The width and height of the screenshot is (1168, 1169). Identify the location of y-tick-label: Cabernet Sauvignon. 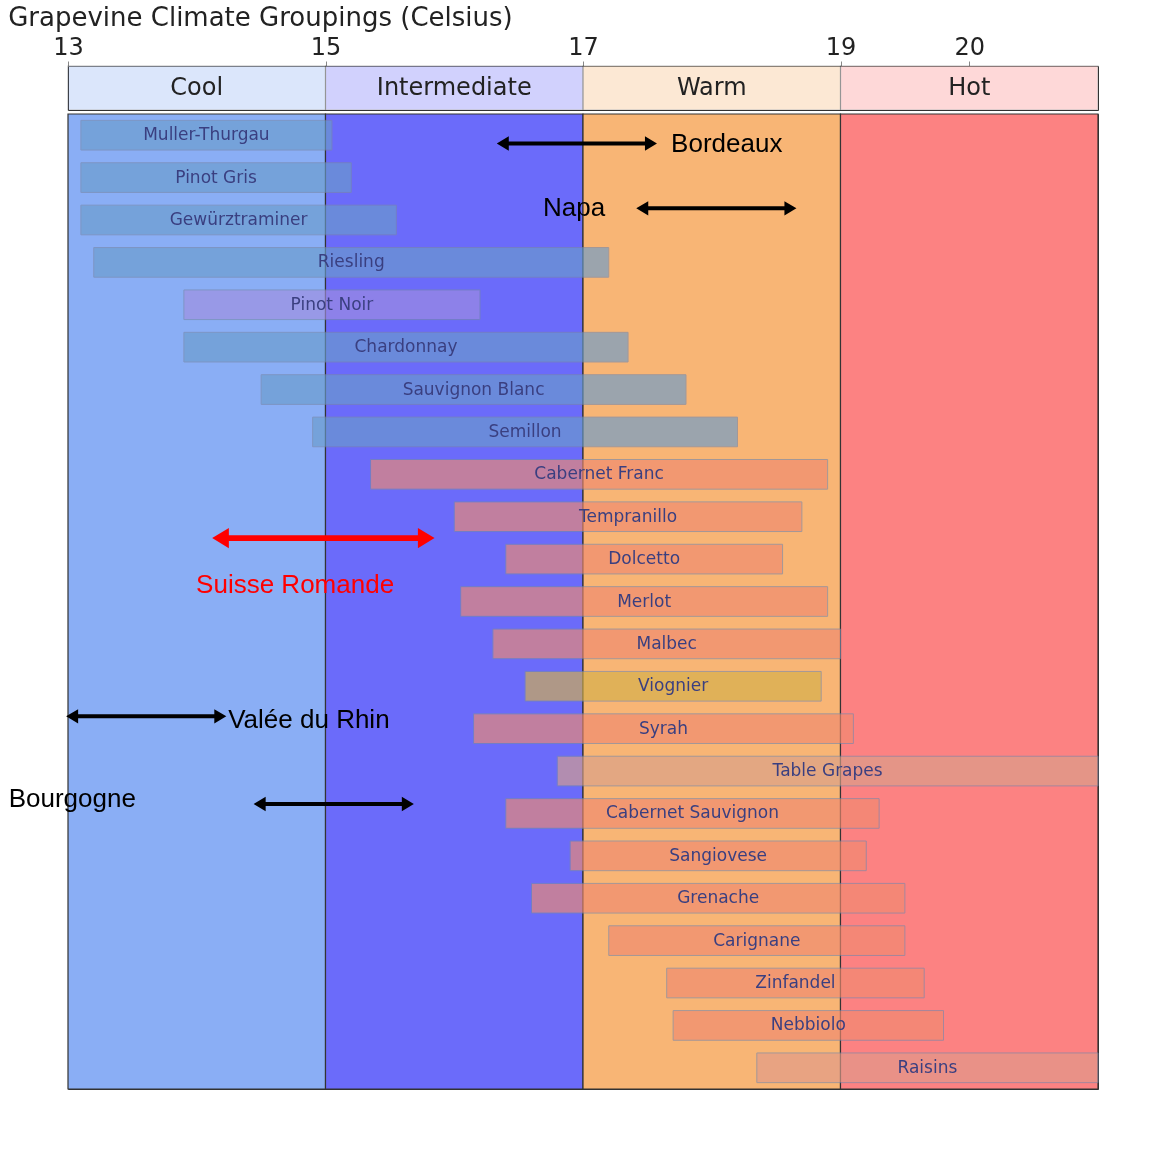
(692, 812).